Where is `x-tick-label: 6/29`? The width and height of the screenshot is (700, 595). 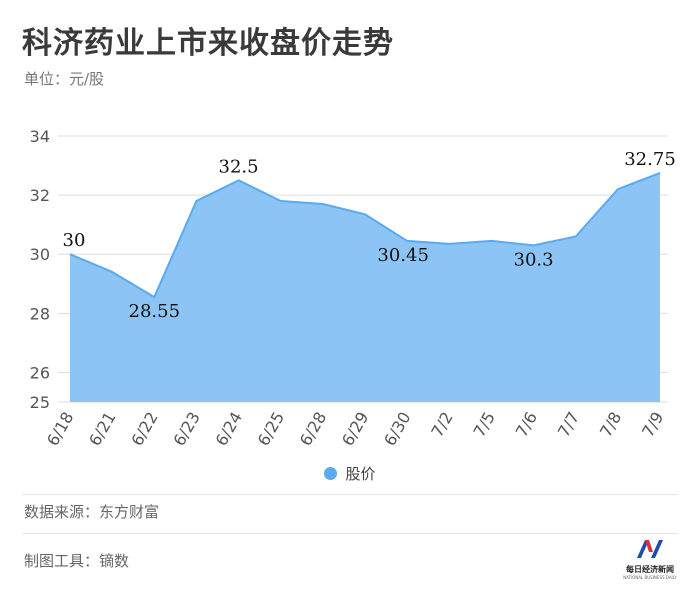
x-tick-label: 6/29 is located at coordinates (355, 429).